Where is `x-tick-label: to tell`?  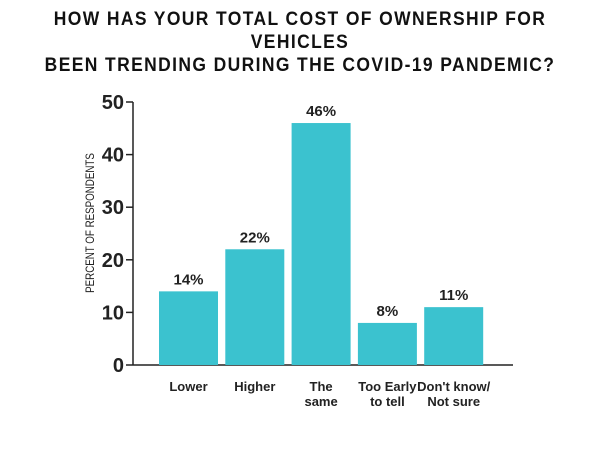
x-tick-label: to tell is located at coordinates (387, 401).